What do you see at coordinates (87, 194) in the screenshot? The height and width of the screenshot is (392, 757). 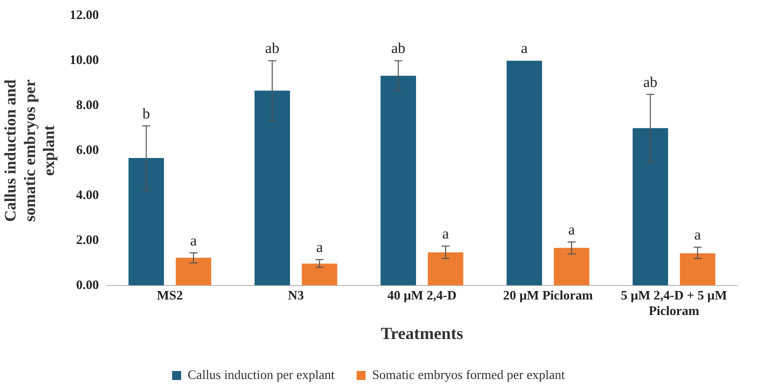 I see `y-tick-label: 4.00` at bounding box center [87, 194].